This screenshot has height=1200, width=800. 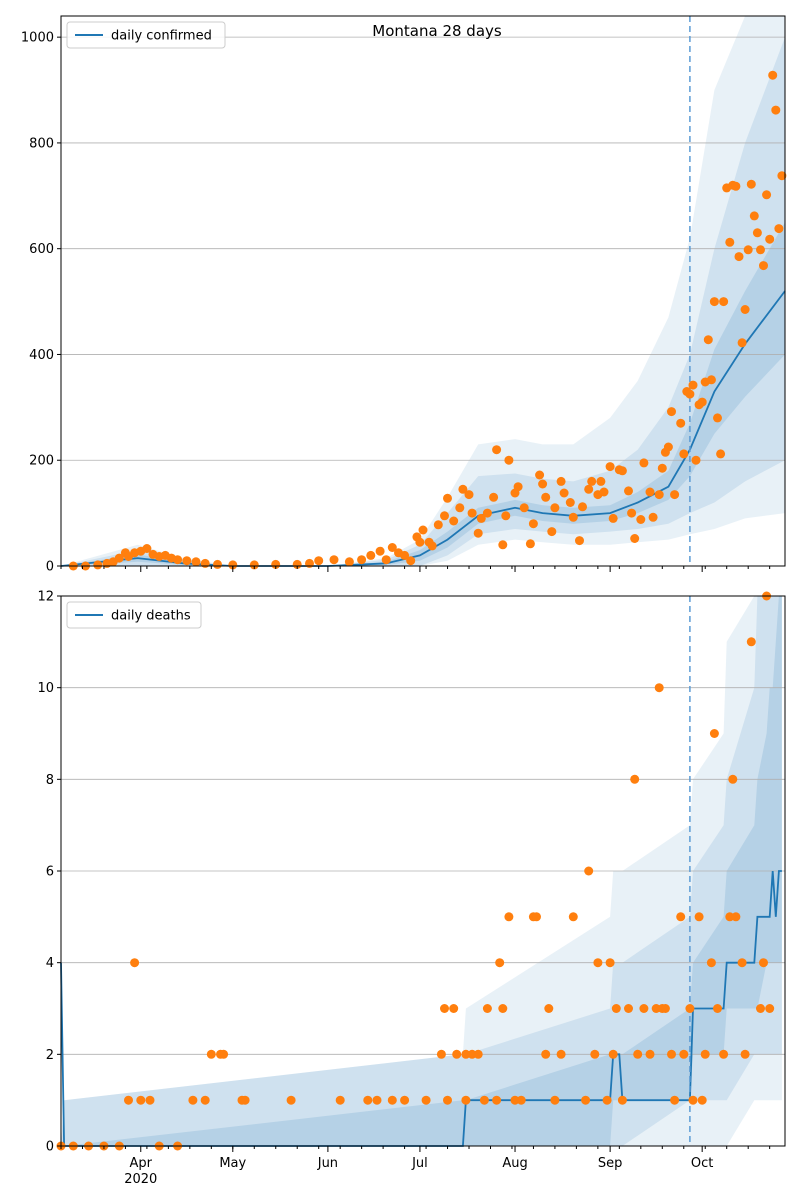 I want to click on x-tick-sublabel: 2020, so click(x=140, y=1179).